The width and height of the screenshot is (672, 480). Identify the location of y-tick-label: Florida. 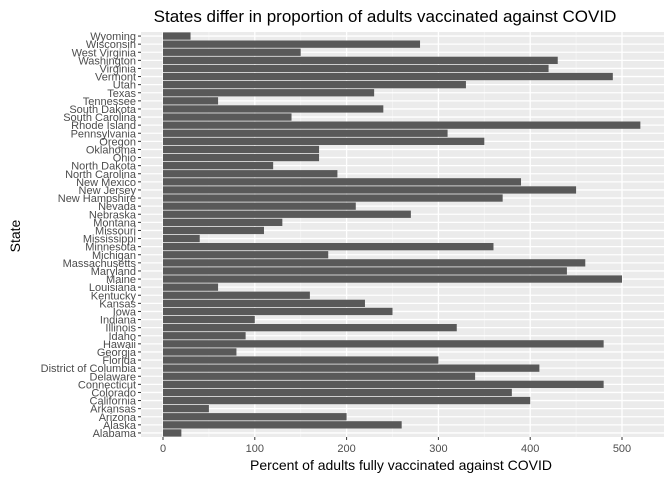
(119, 361).